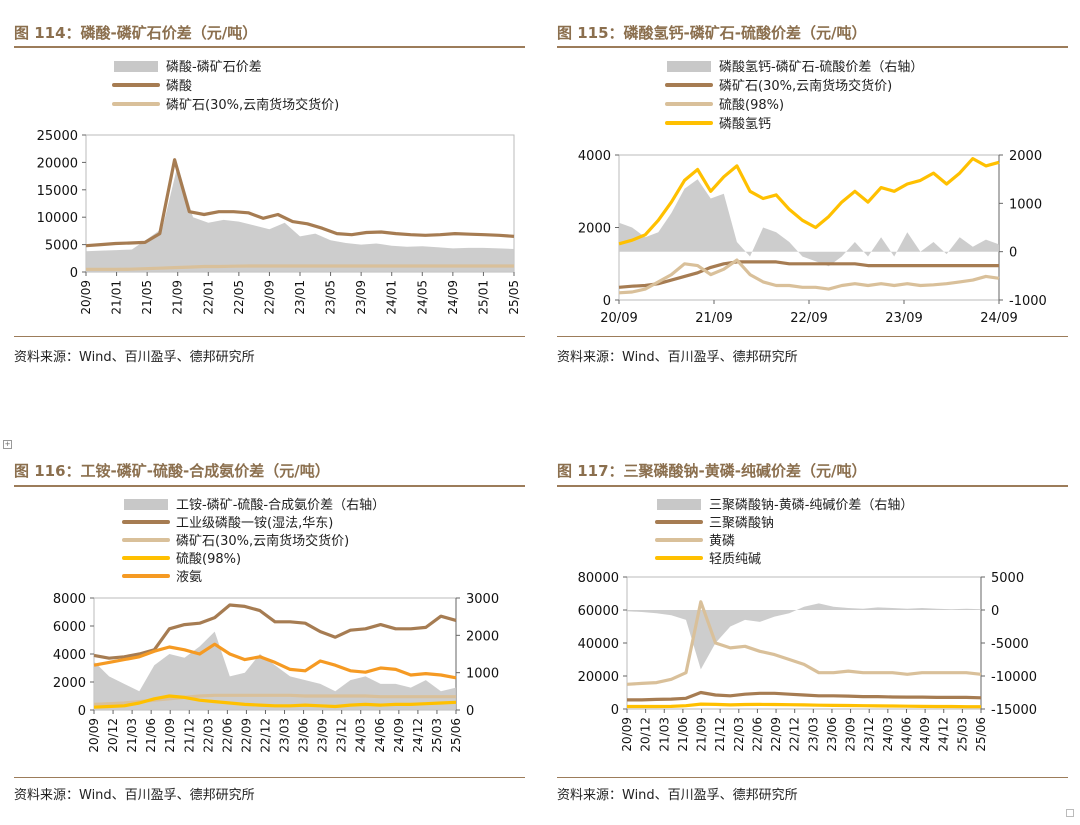  Describe the element at coordinates (482, 674) in the screenshot. I see `y2-tick-label: 1000` at that location.